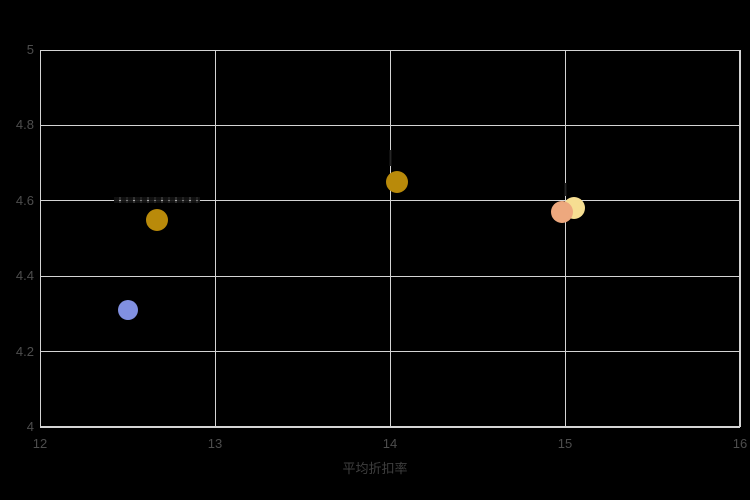  What do you see at coordinates (215, 443) in the screenshot?
I see `x-tick-label: 13` at bounding box center [215, 443].